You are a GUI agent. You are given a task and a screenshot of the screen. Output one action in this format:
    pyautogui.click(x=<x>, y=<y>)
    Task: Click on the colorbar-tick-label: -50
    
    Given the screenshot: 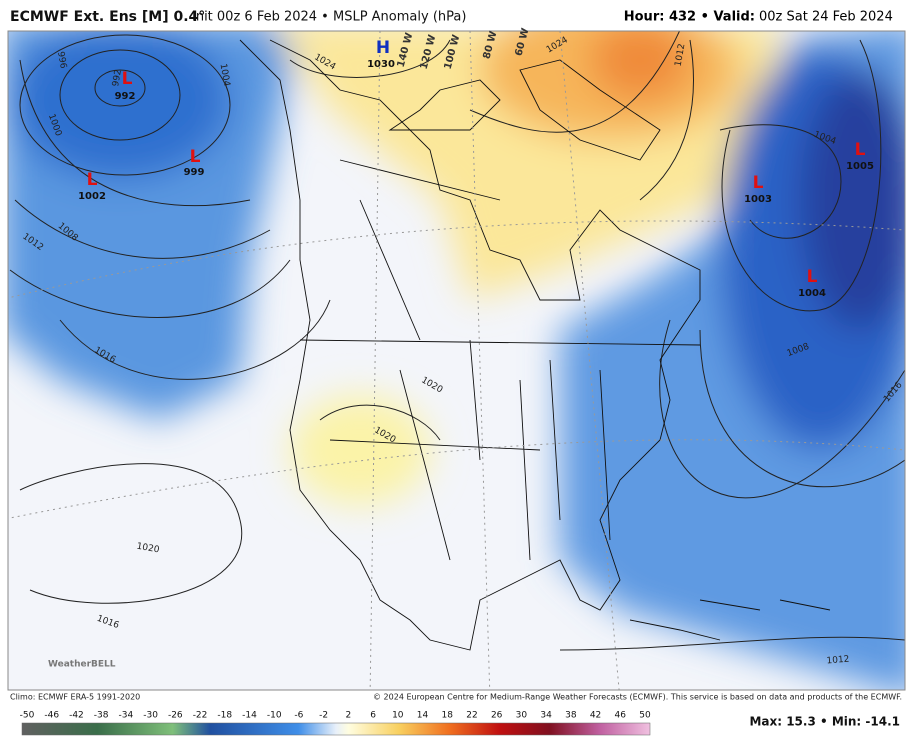 What is the action you would take?
    pyautogui.click(x=27, y=716)
    